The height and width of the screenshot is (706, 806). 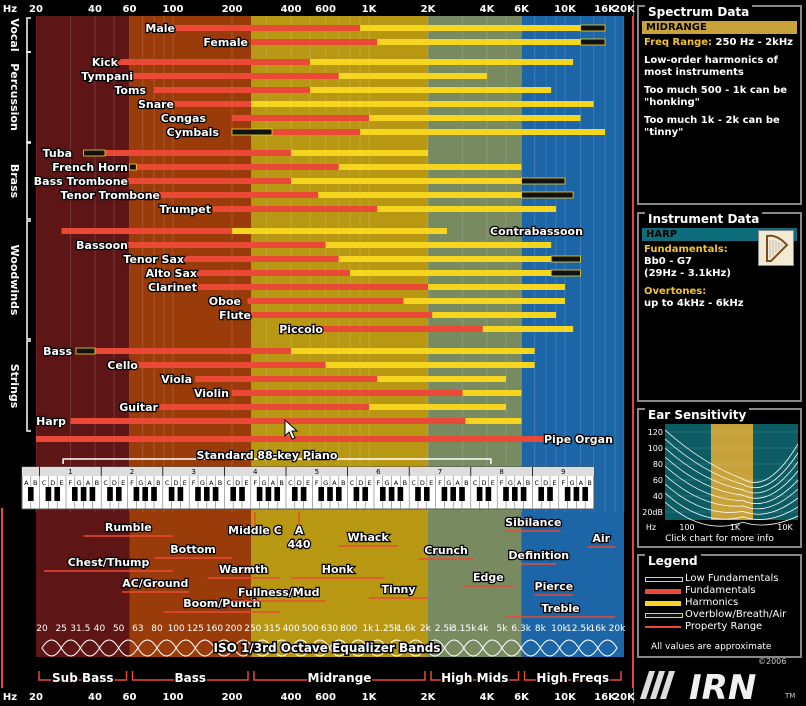 I want to click on instrument-flute: Flute, so click(x=387, y=315).